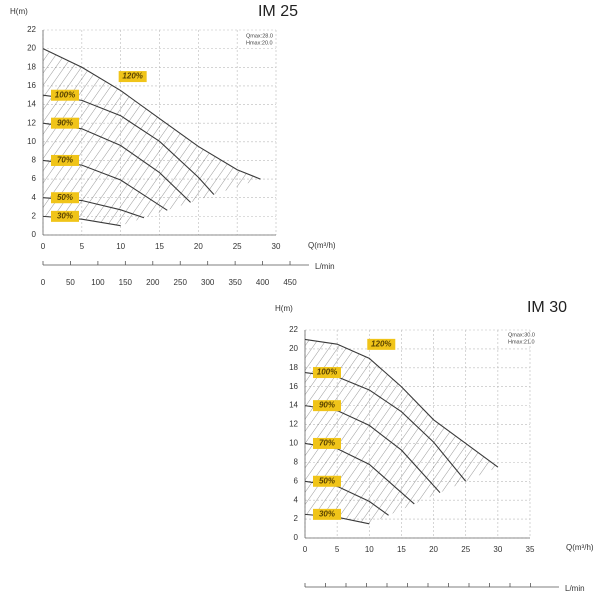 This screenshot has width=600, height=600. What do you see at coordinates (259, 36) in the screenshot?
I see `annotation: Qmax:28.0` at bounding box center [259, 36].